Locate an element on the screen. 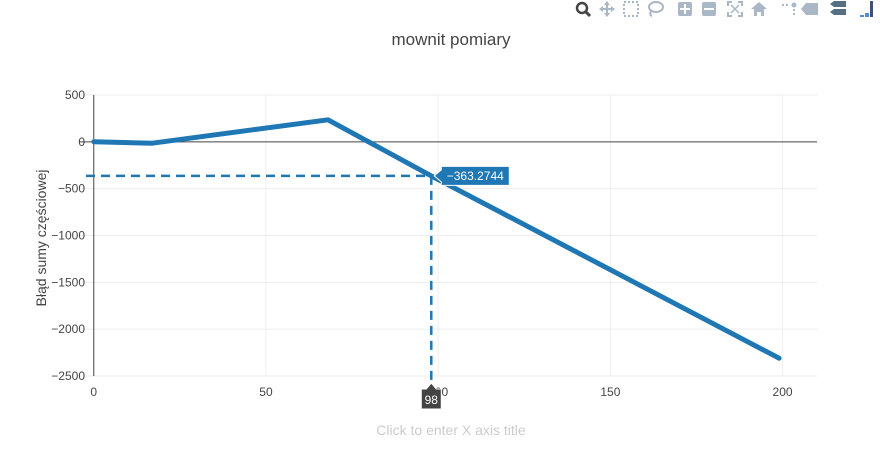  spike-lines-icon is located at coordinates (789, 9).